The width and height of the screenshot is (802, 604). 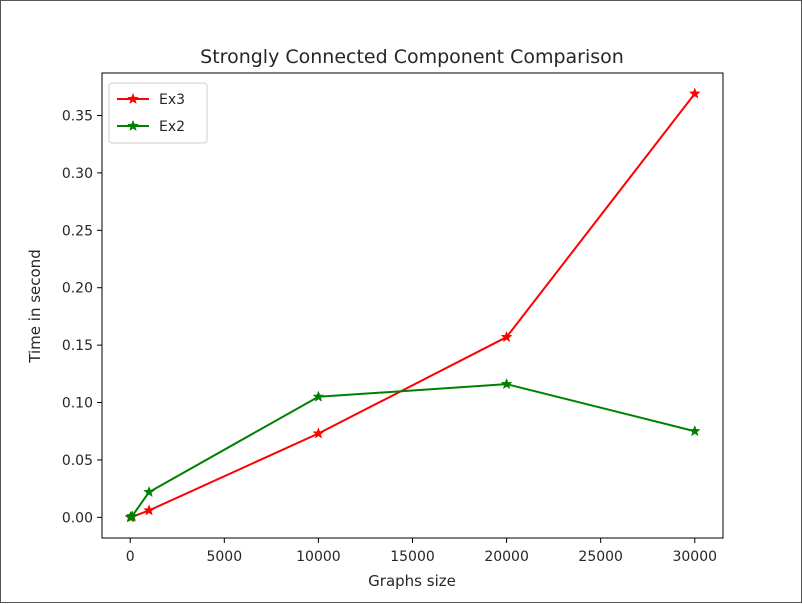 I want to click on y-tick-label: 0.05, so click(x=77, y=461).